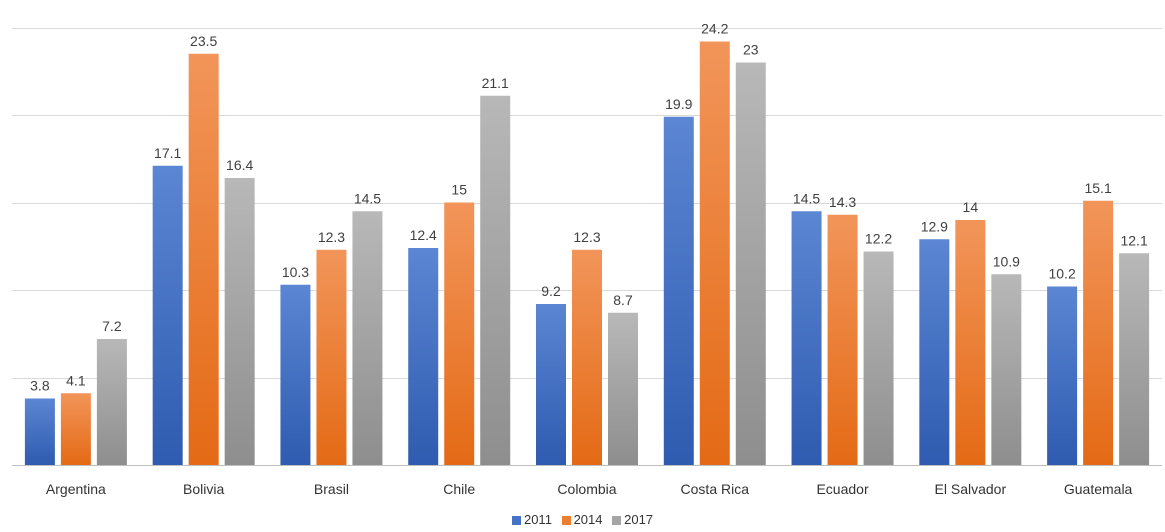  Describe the element at coordinates (623, 300) in the screenshot. I see `data-label-colombia-2017: 8.7` at that location.